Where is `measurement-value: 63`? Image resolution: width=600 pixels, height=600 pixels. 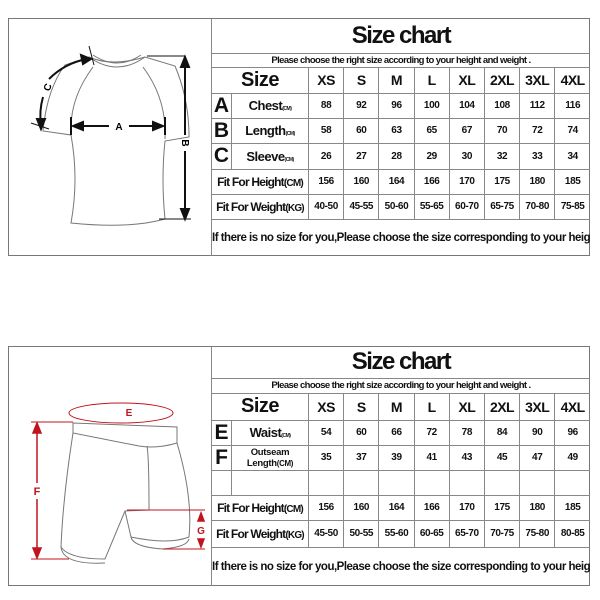 measurement-value: 63 is located at coordinates (396, 130).